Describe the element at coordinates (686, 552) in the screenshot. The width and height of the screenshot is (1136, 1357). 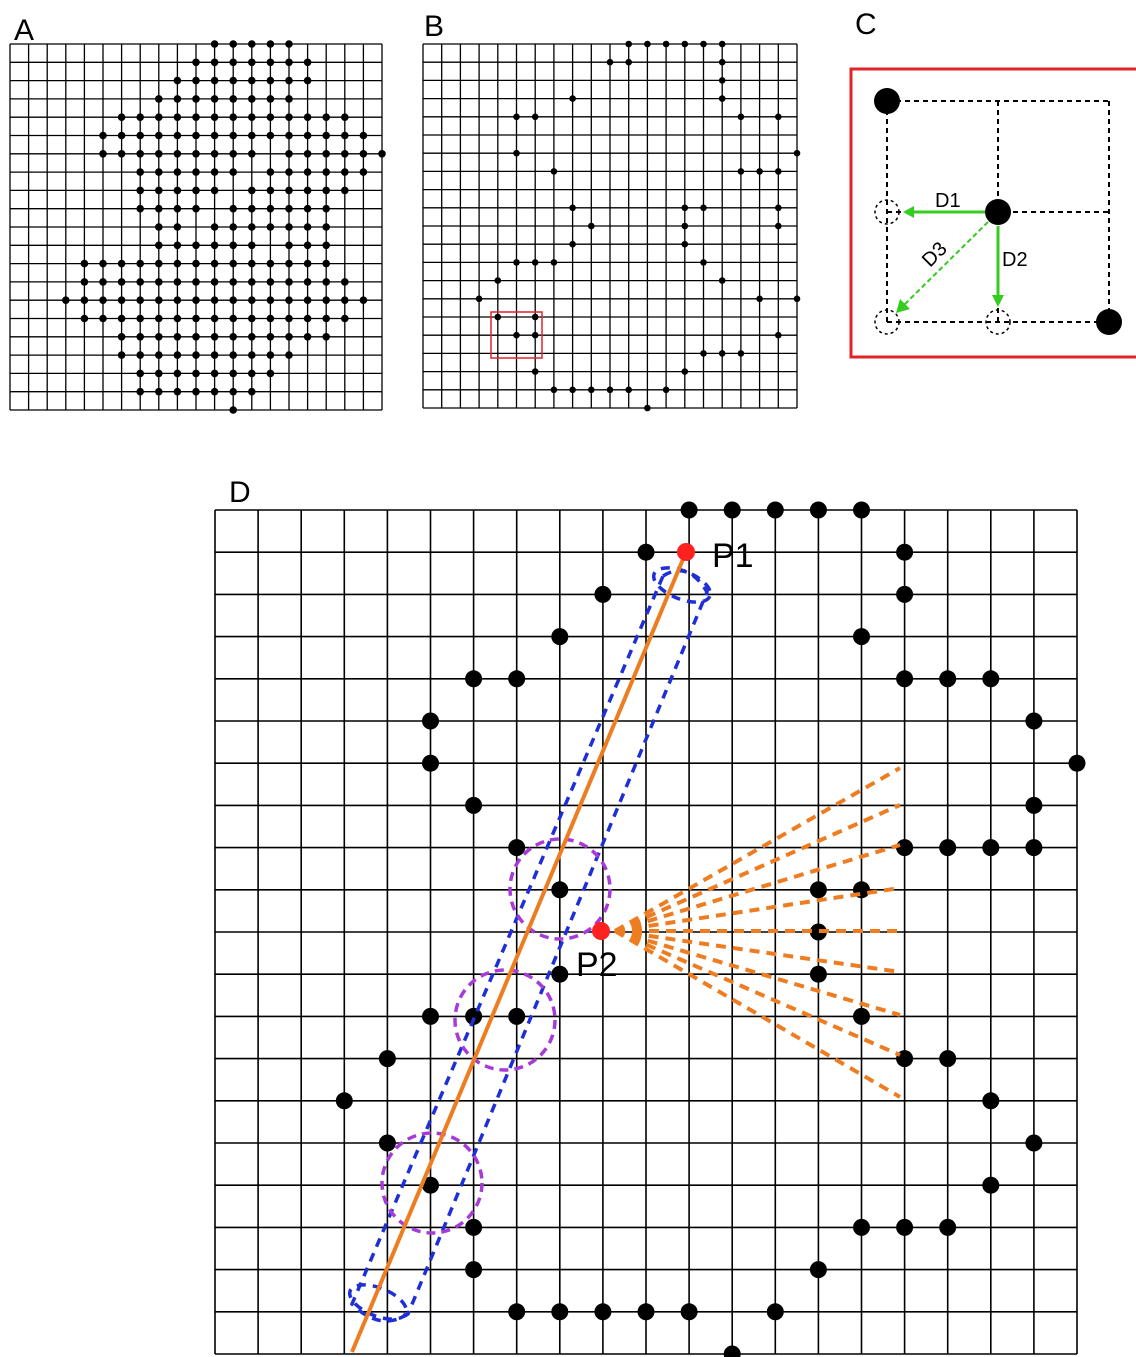
I see `point-p1` at that location.